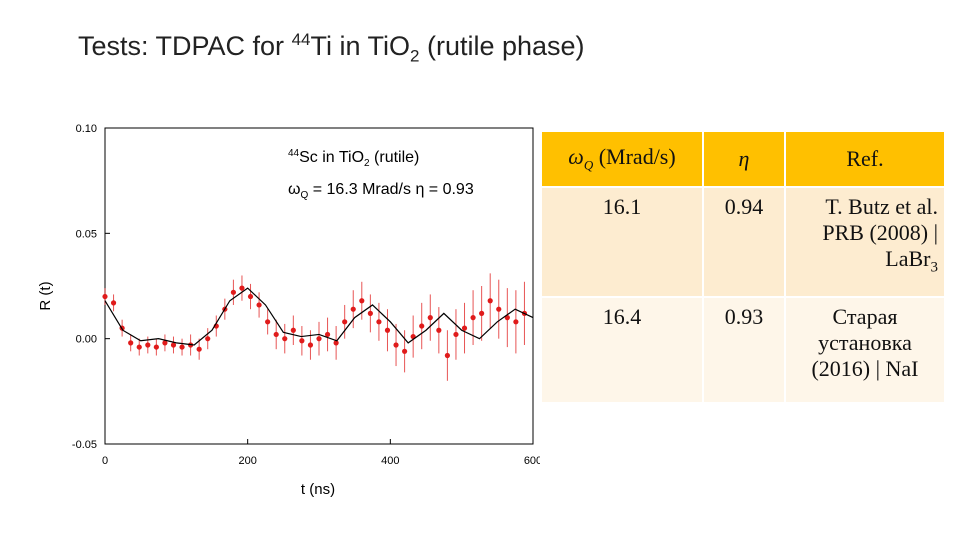 This screenshot has width=960, height=540. What do you see at coordinates (86, 340) in the screenshot?
I see `y-tick-label: 0.00` at bounding box center [86, 340].